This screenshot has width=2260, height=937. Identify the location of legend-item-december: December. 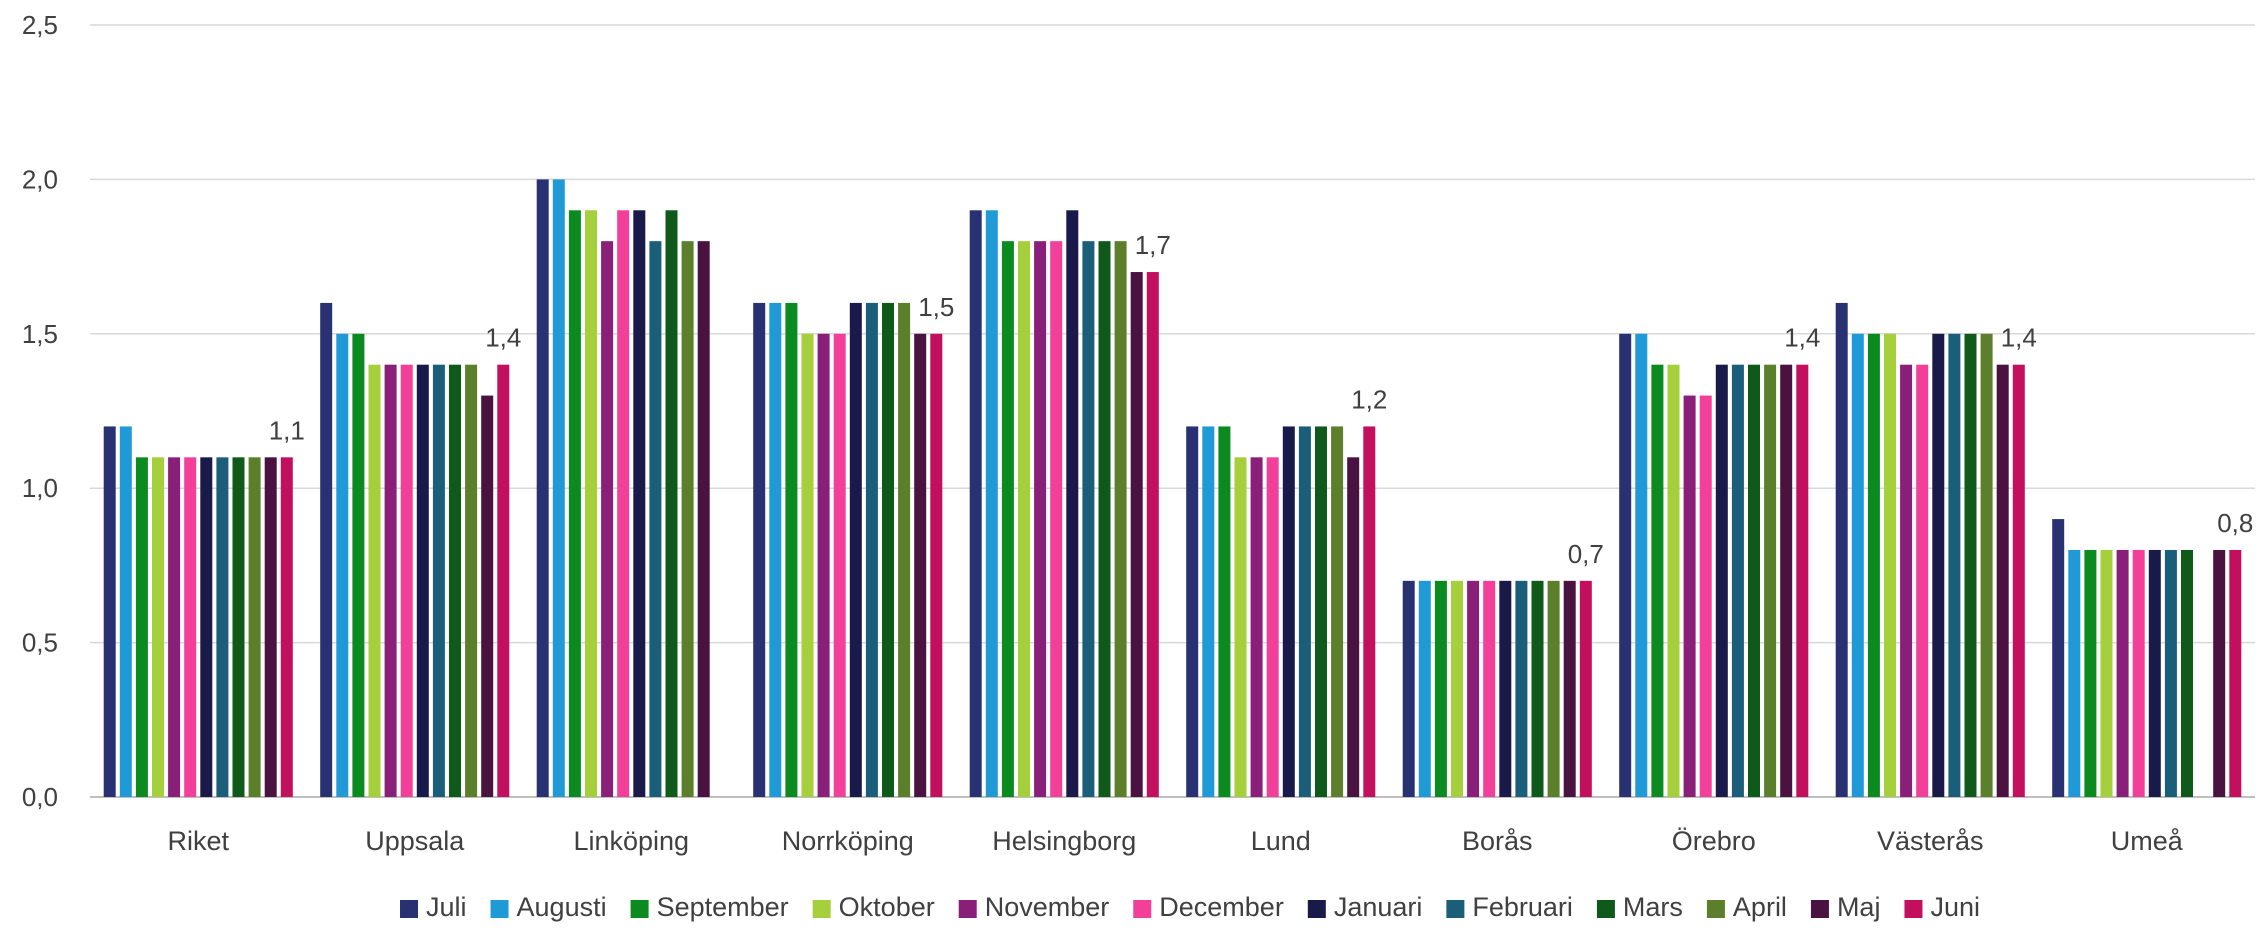
(1208, 907).